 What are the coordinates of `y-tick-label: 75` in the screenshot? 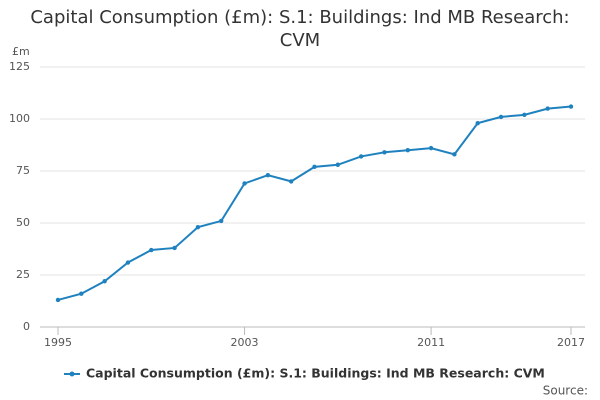 It's located at (23, 170).